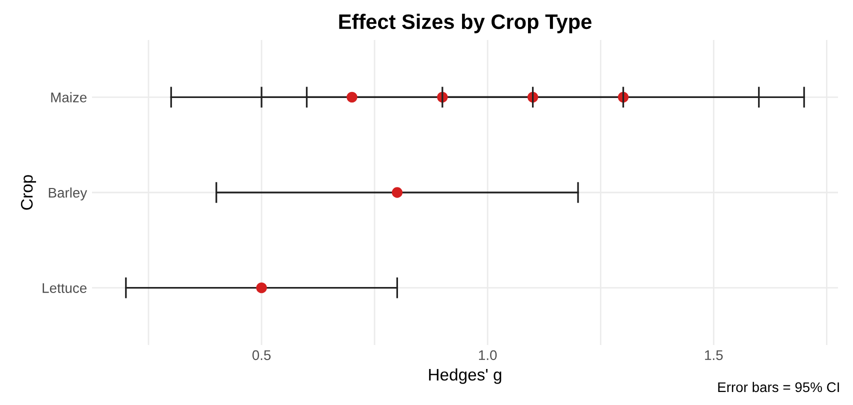 The height and width of the screenshot is (405, 853). What do you see at coordinates (261, 355) in the screenshot?
I see `x-tick-label: 0.5` at bounding box center [261, 355].